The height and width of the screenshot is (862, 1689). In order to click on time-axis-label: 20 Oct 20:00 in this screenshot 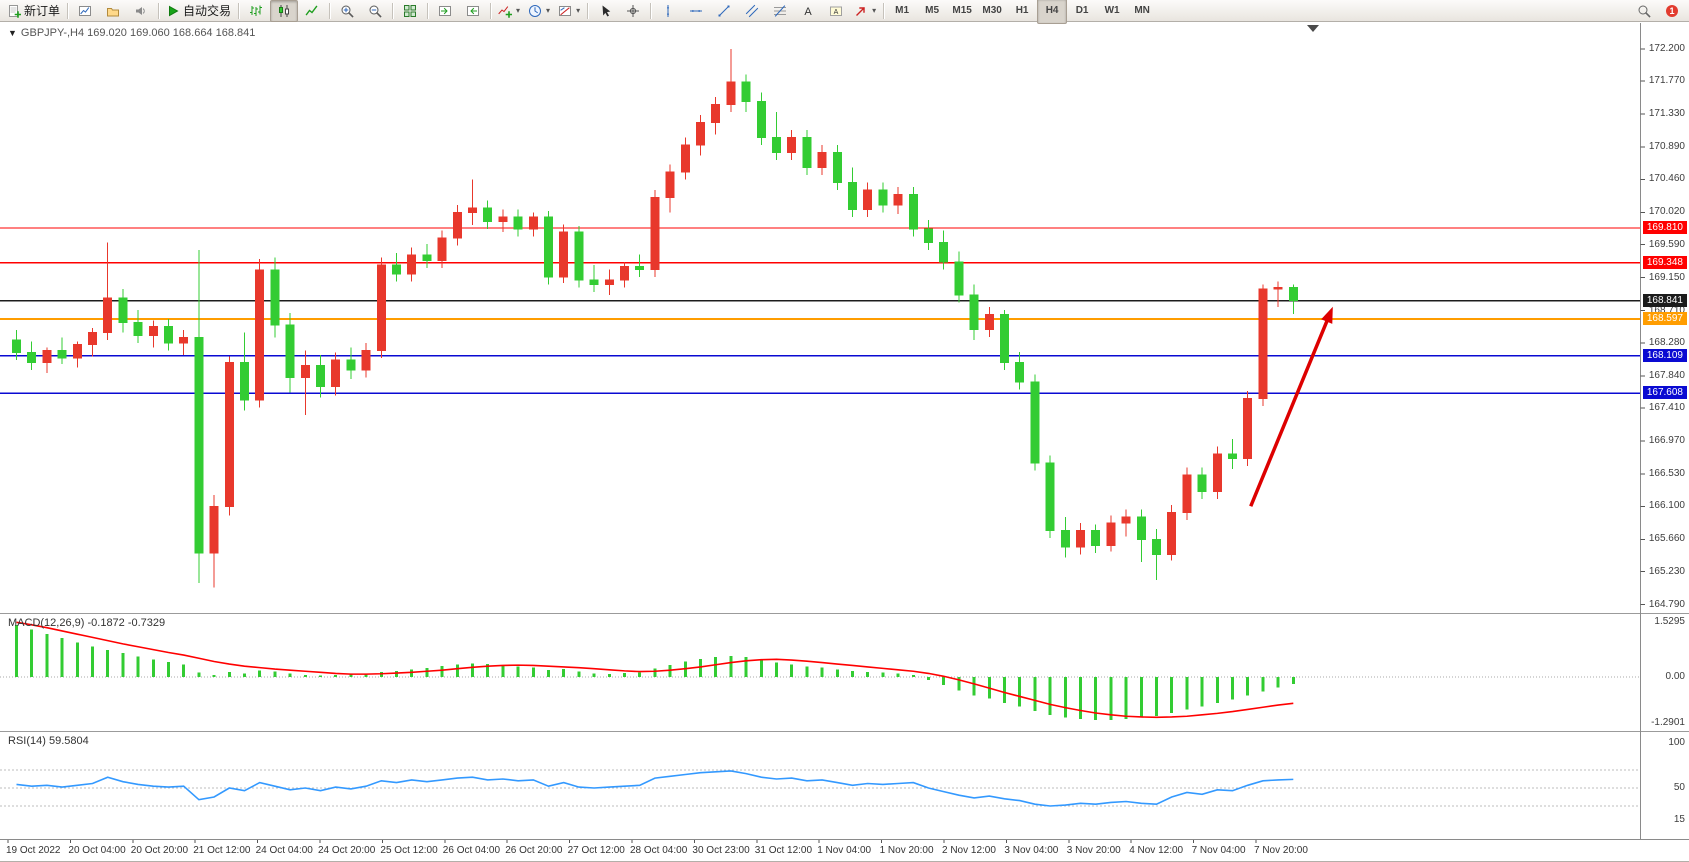, I will do `click(159, 850)`.